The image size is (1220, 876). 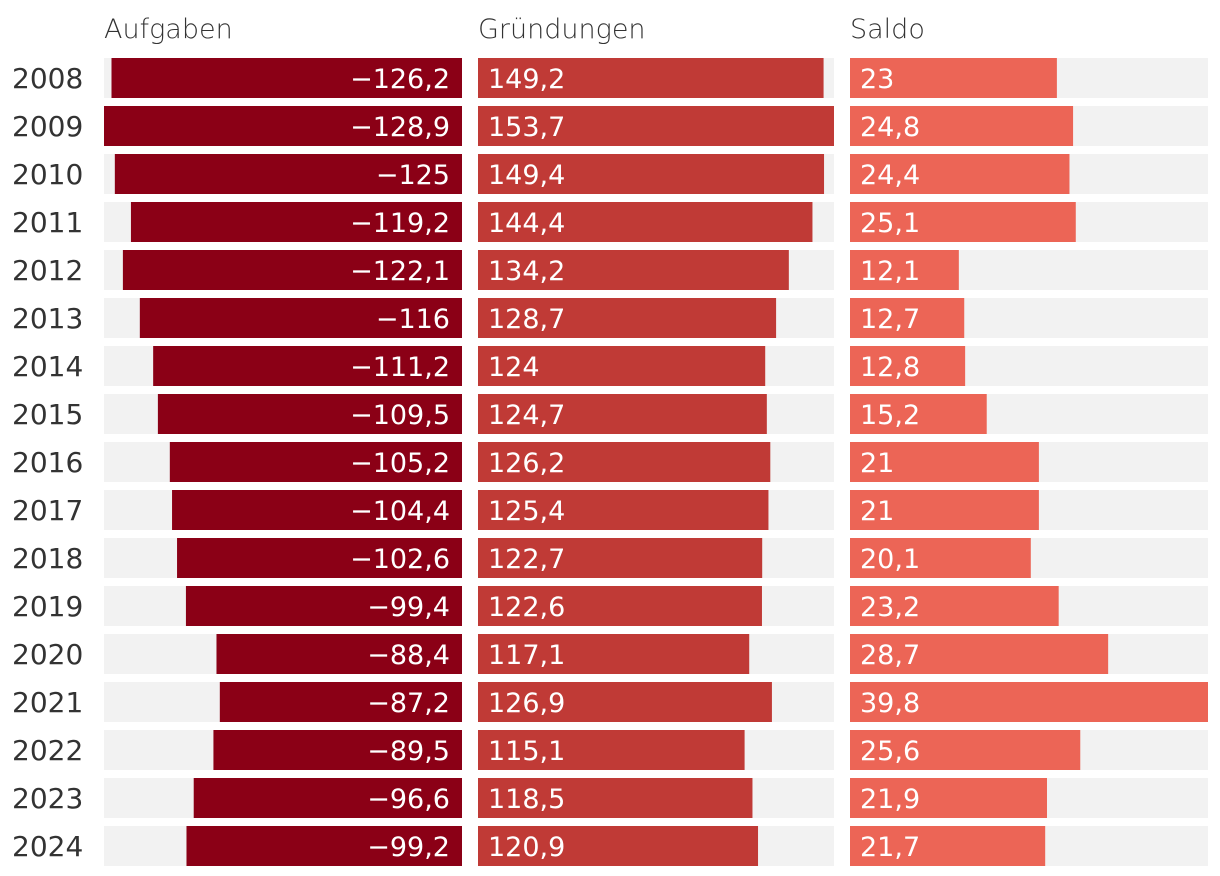 What do you see at coordinates (408, 751) in the screenshot?
I see `value-label-aufgaben-2022: −89,5` at bounding box center [408, 751].